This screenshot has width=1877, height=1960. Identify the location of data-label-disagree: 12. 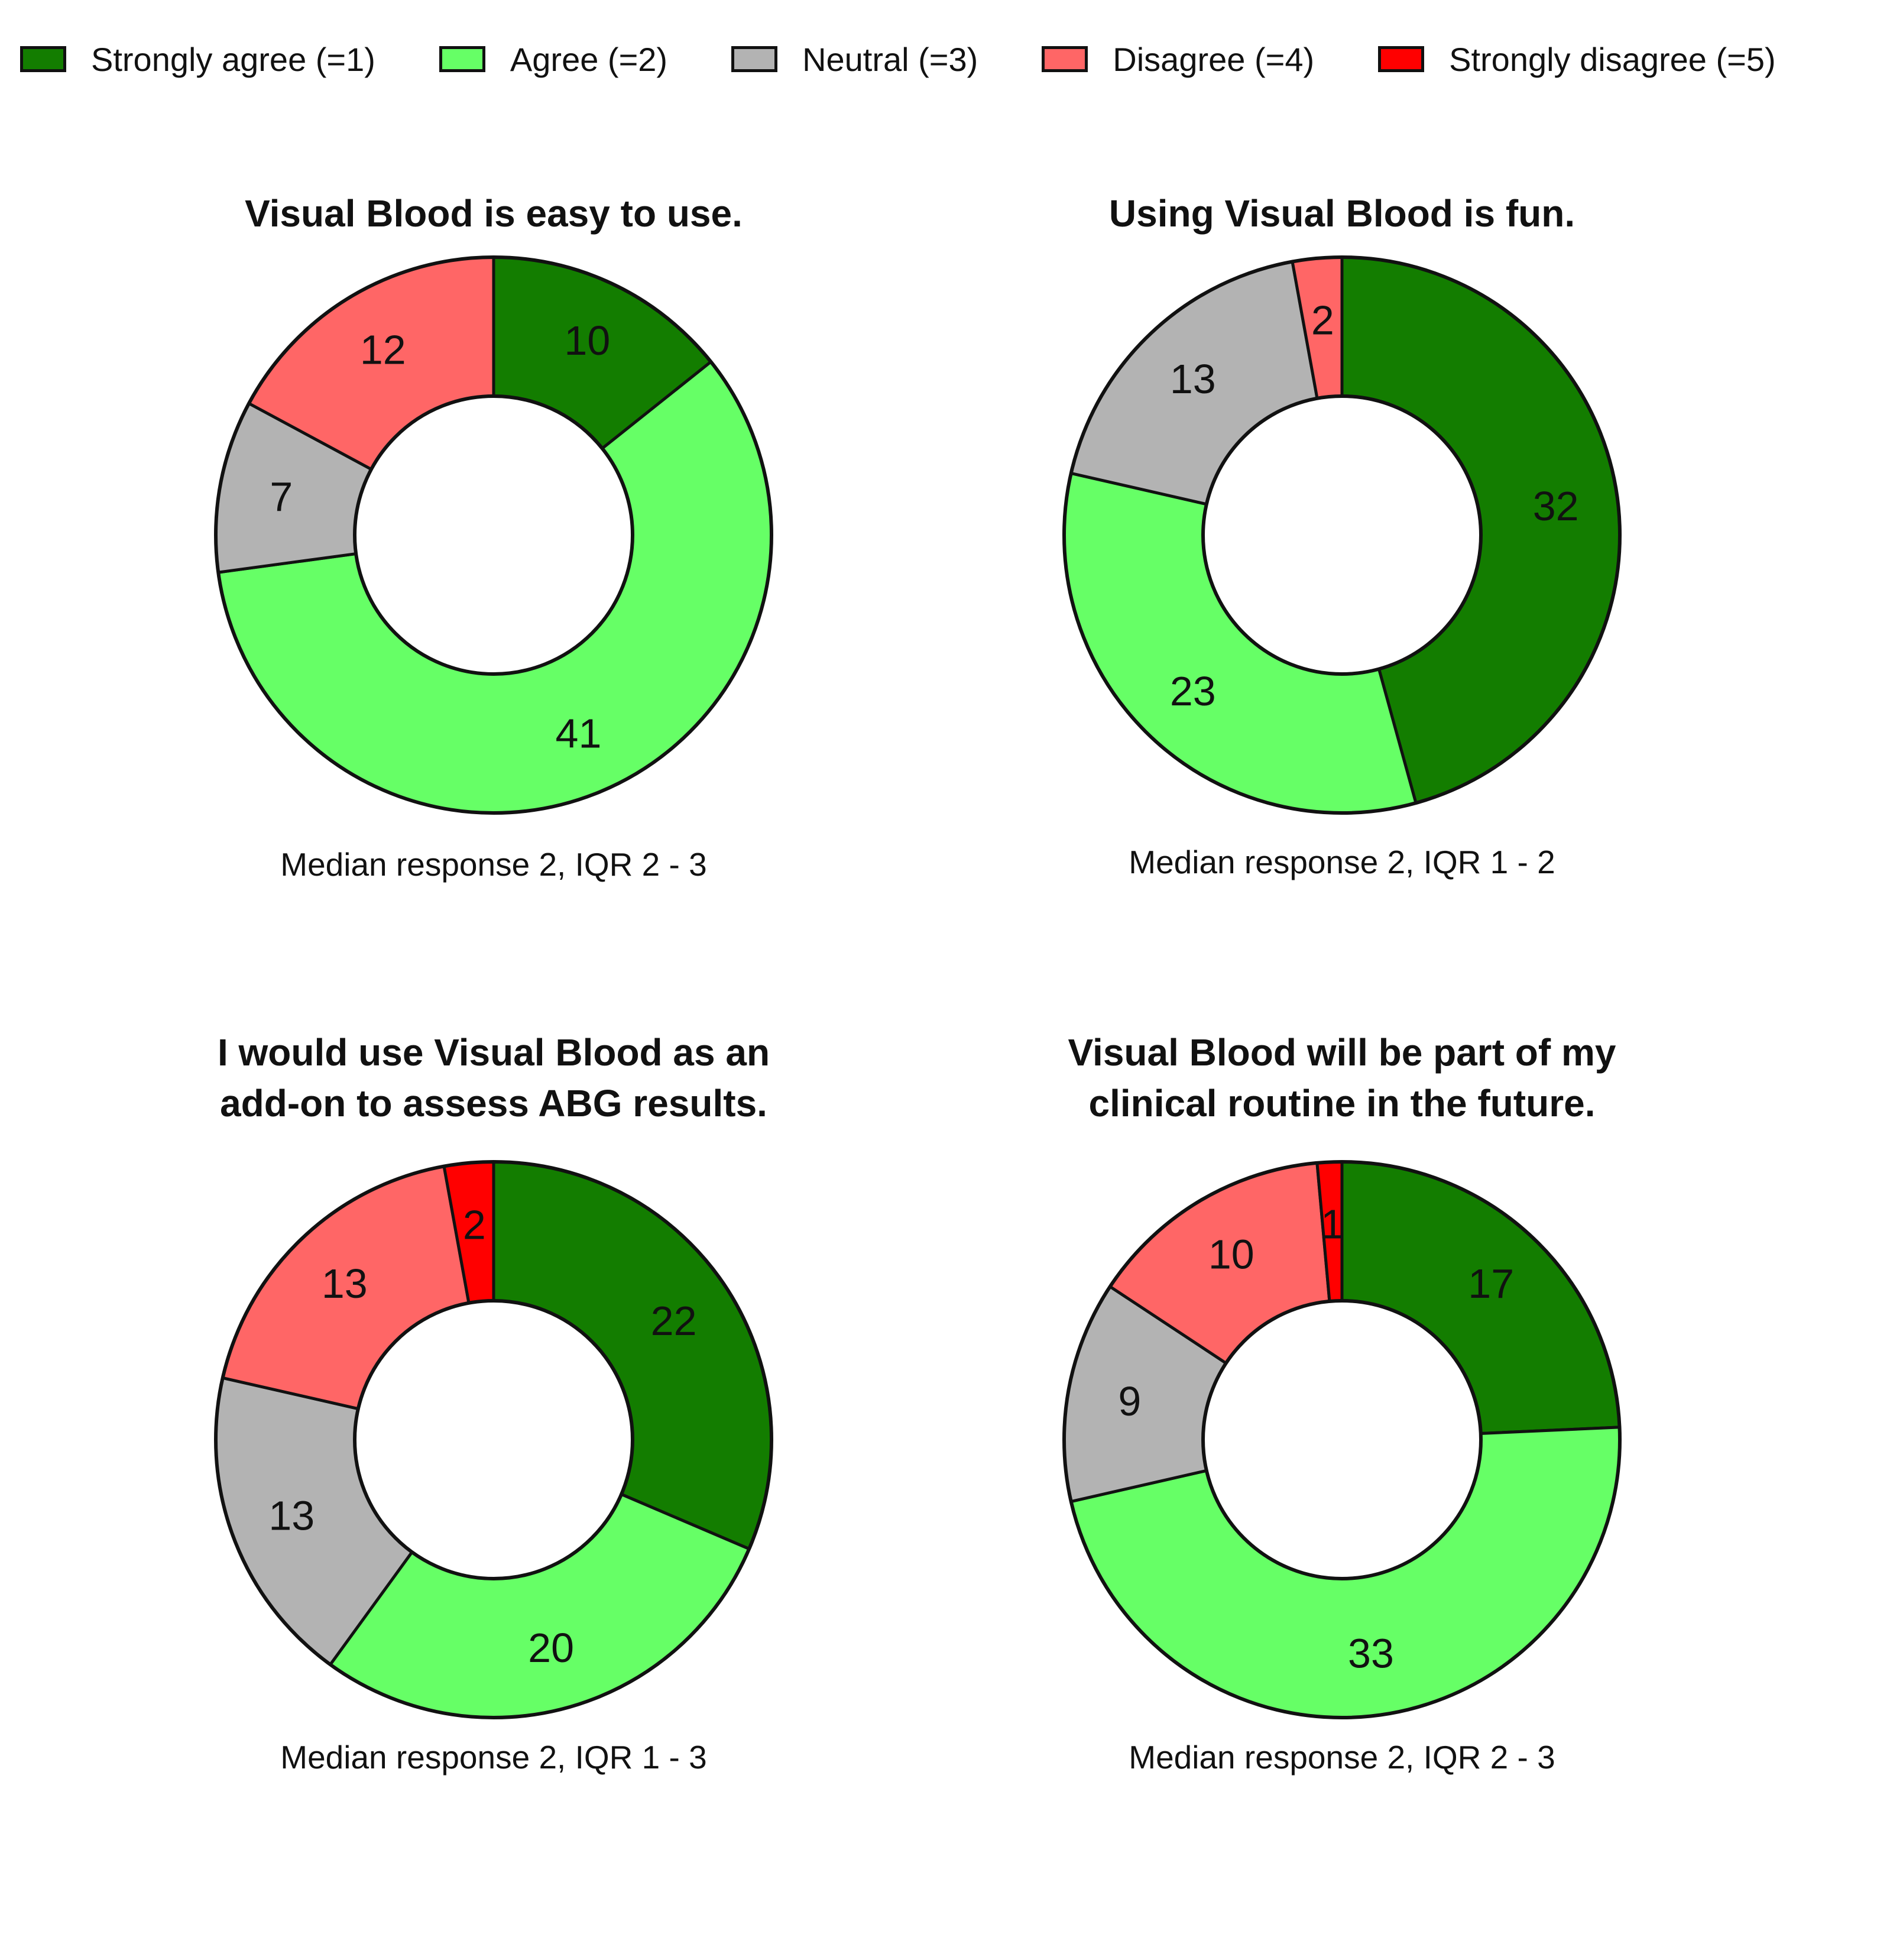
(383, 350).